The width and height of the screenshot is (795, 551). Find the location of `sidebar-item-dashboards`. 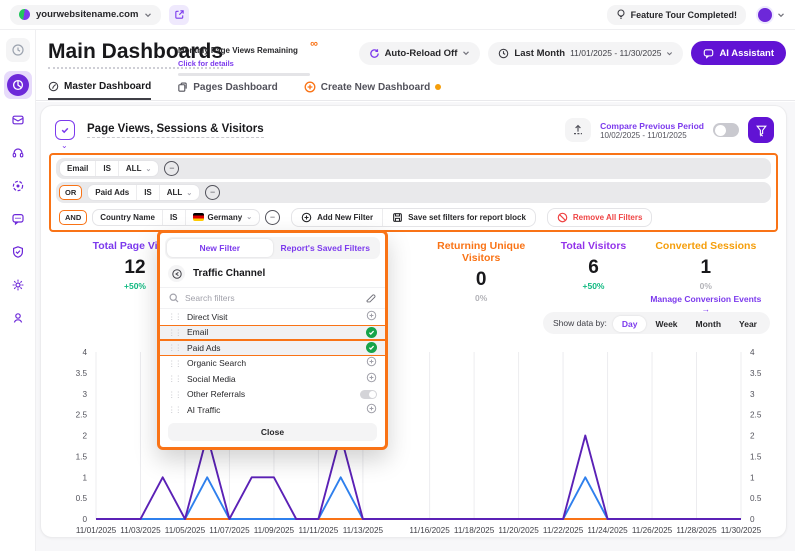

sidebar-item-dashboards is located at coordinates (17, 85).